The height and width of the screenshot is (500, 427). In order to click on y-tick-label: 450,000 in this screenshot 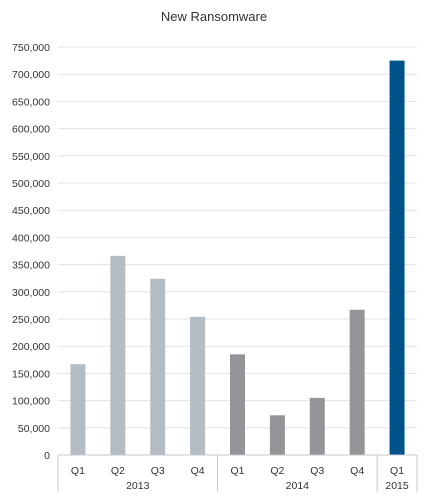, I will do `click(31, 211)`.